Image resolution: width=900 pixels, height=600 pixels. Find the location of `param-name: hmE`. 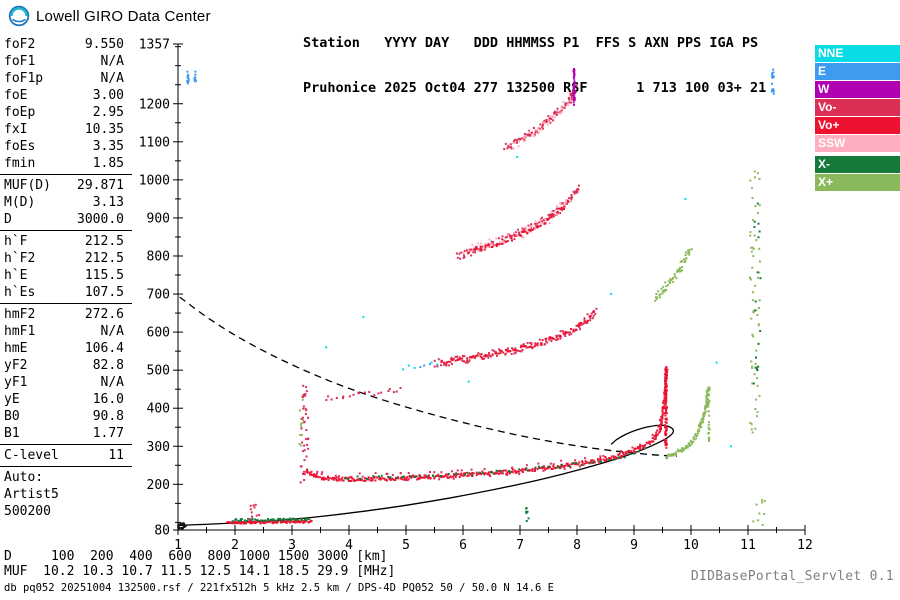

param-name: hmE is located at coordinates (16, 348).